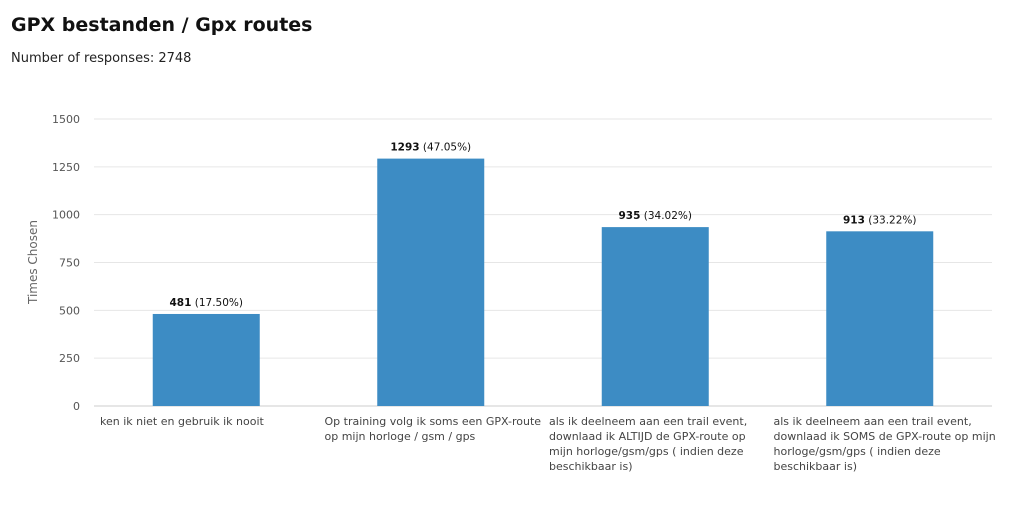 The image size is (1024, 511). I want to click on y-tick-label: 500, so click(69, 310).